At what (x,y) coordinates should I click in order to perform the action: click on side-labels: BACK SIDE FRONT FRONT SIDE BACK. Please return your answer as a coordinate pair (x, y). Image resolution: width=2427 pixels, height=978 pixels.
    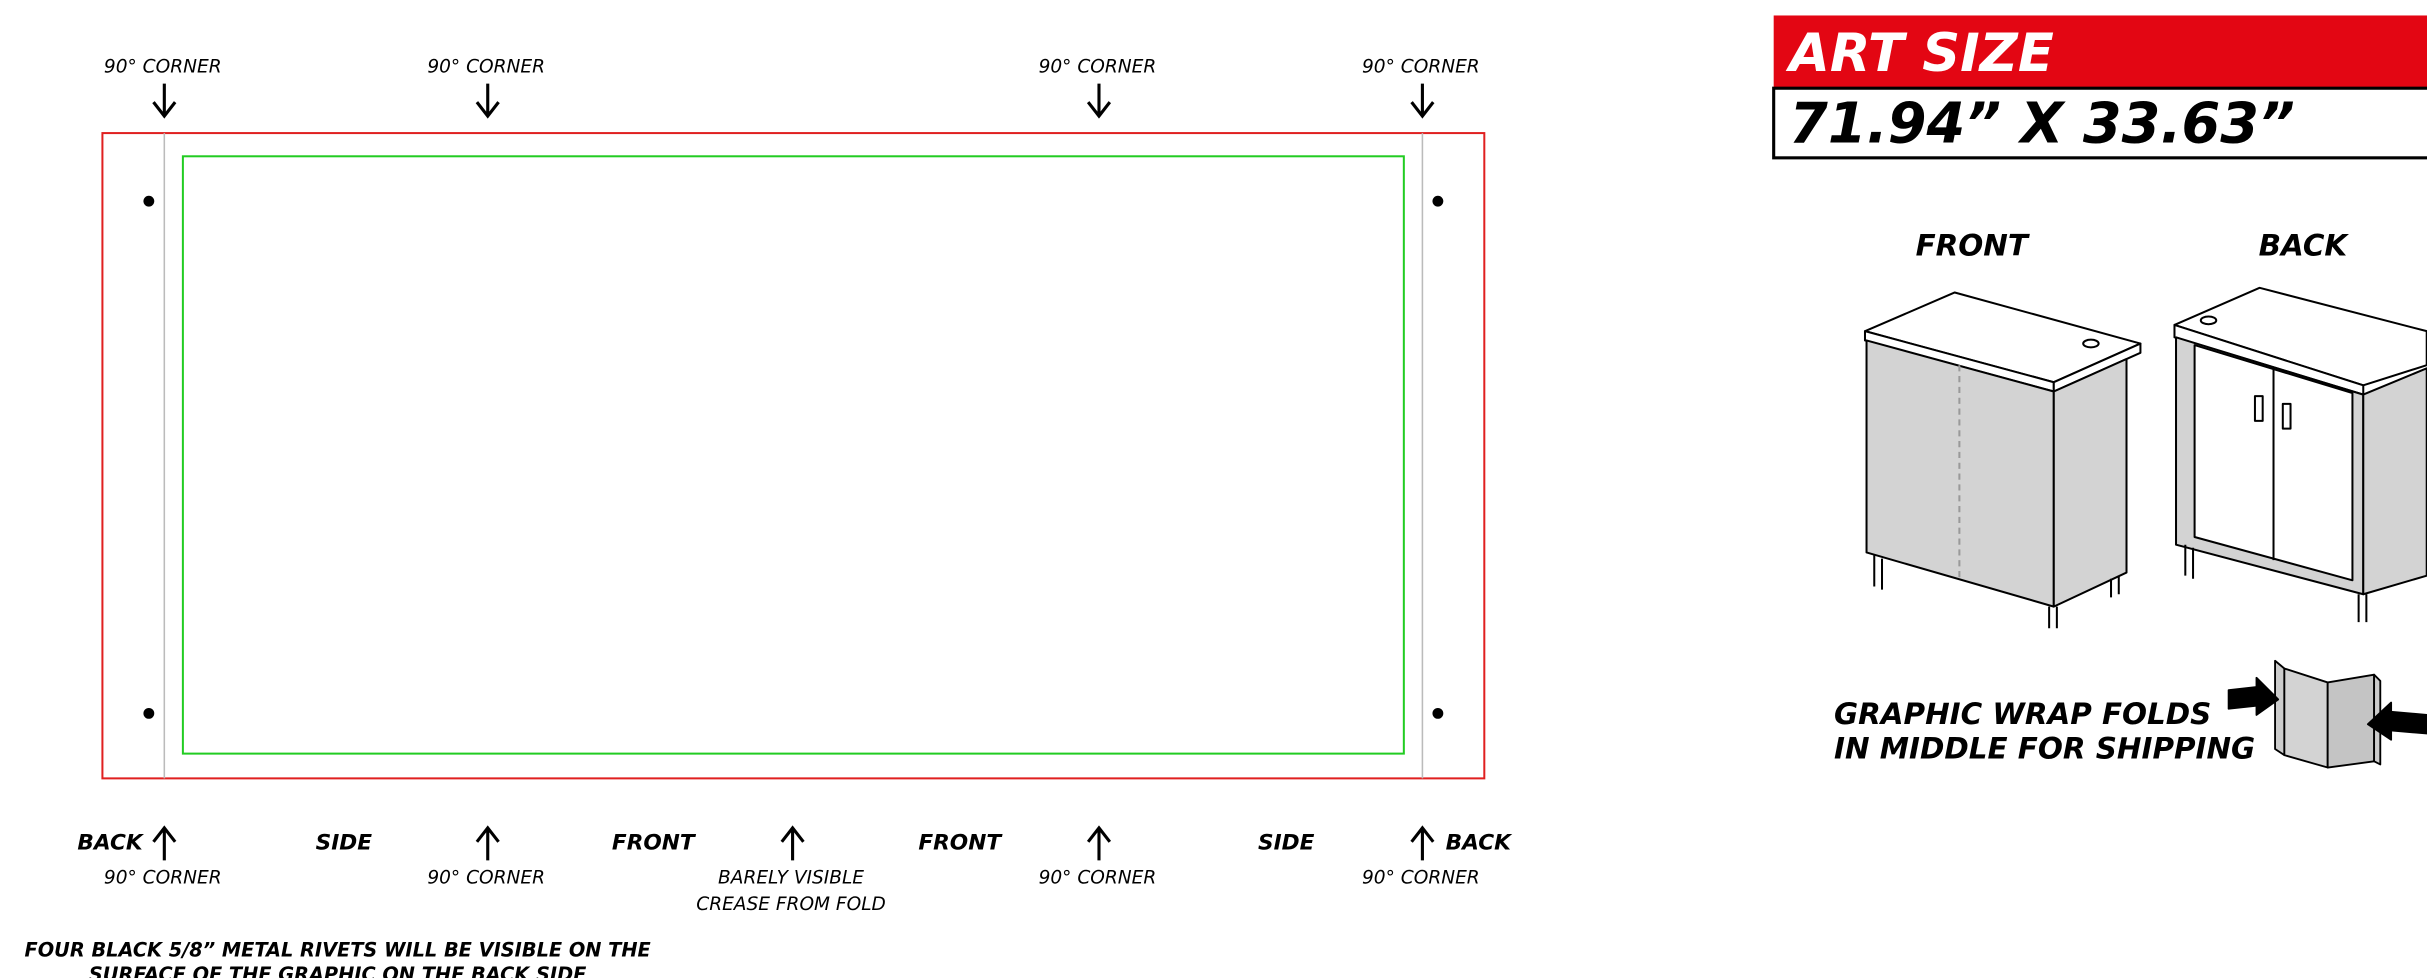
    Looking at the image, I should click on (795, 843).